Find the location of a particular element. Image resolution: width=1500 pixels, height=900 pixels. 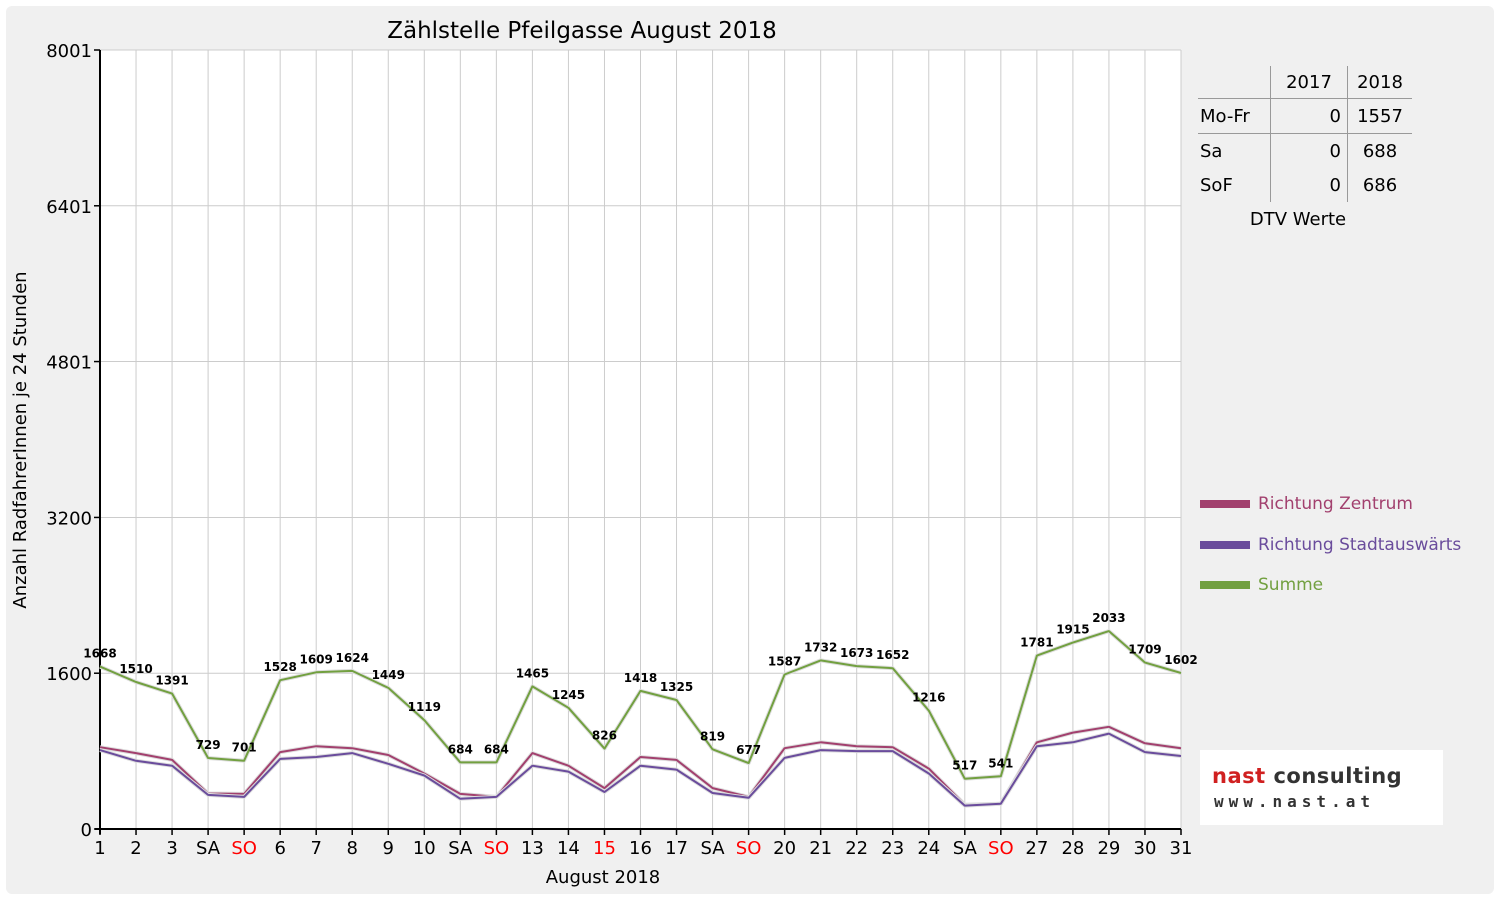

x-tick-label: 17 is located at coordinates (676, 848).